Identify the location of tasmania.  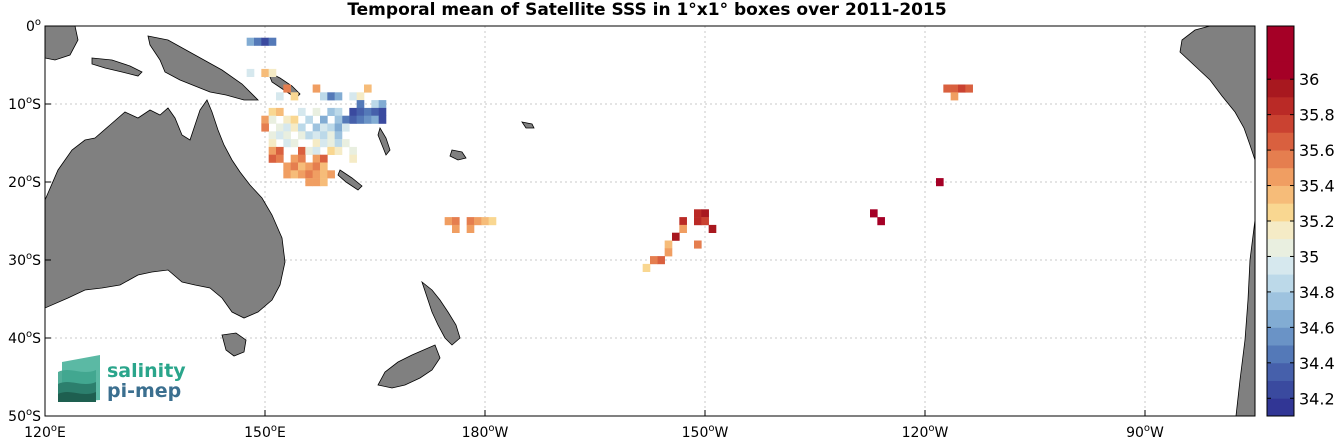
(234, 344).